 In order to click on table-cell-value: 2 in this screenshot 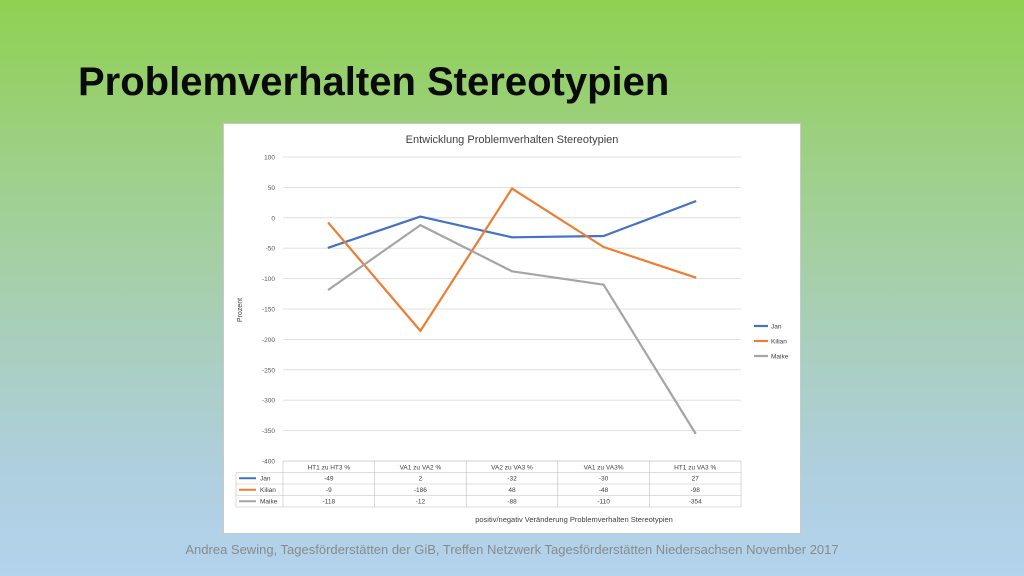, I will do `click(421, 479)`.